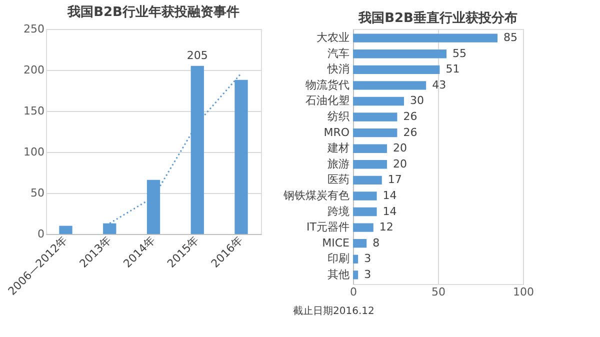 Image resolution: width=600 pixels, height=337 pixels. I want to click on y-tick-label: 医药, so click(339, 179).